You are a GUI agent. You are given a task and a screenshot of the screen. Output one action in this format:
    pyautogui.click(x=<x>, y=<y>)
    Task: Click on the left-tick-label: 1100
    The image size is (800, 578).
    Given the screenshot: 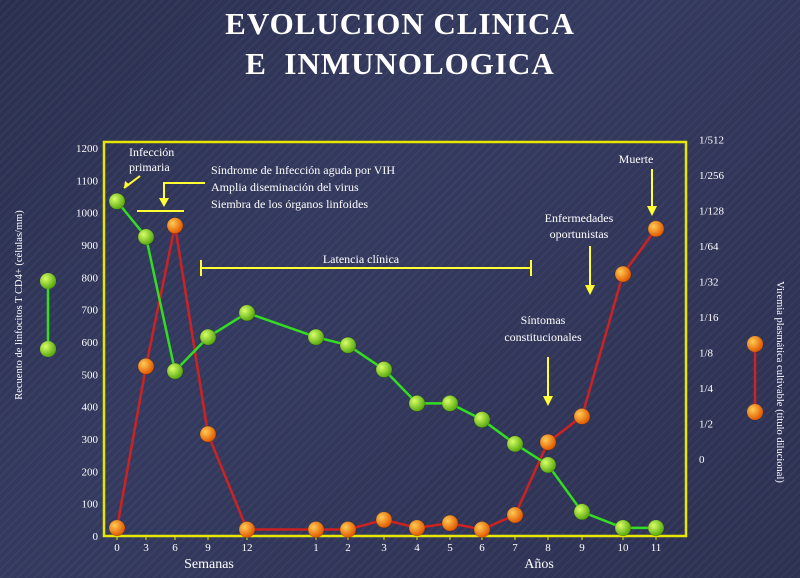 What is the action you would take?
    pyautogui.click(x=87, y=181)
    